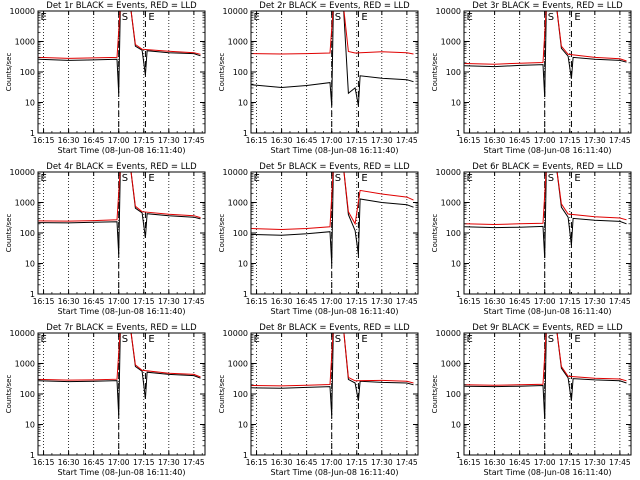  I want to click on panel-title: Det 7r BLACK = Events, RED = LLD, so click(121, 328).